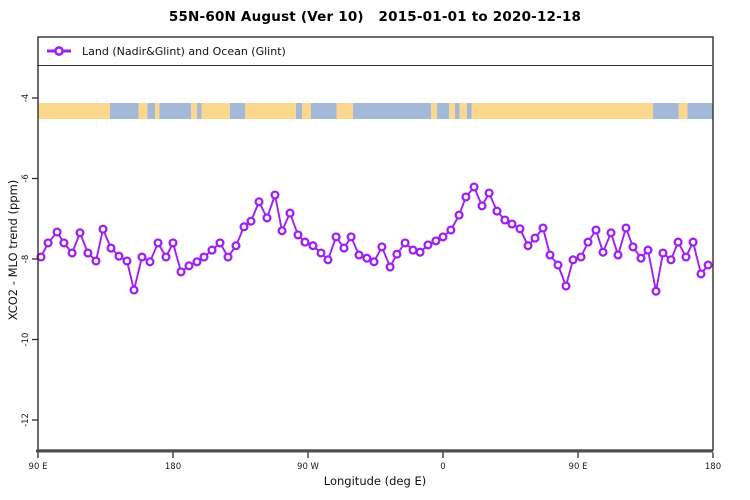 Image resolution: width=750 pixels, height=500 pixels. What do you see at coordinates (26, 98) in the screenshot?
I see `y-tick-label: -4` at bounding box center [26, 98].